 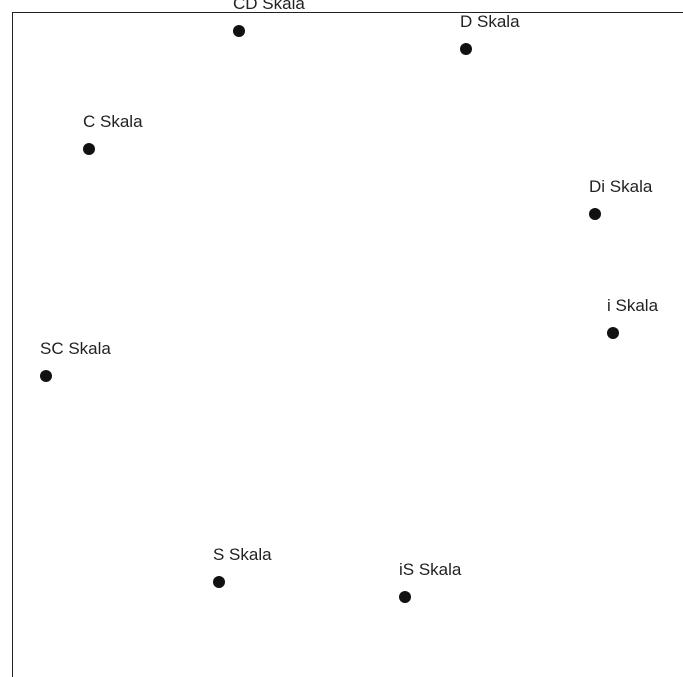 What do you see at coordinates (75, 348) in the screenshot?
I see `point-label: SC Skala` at bounding box center [75, 348].